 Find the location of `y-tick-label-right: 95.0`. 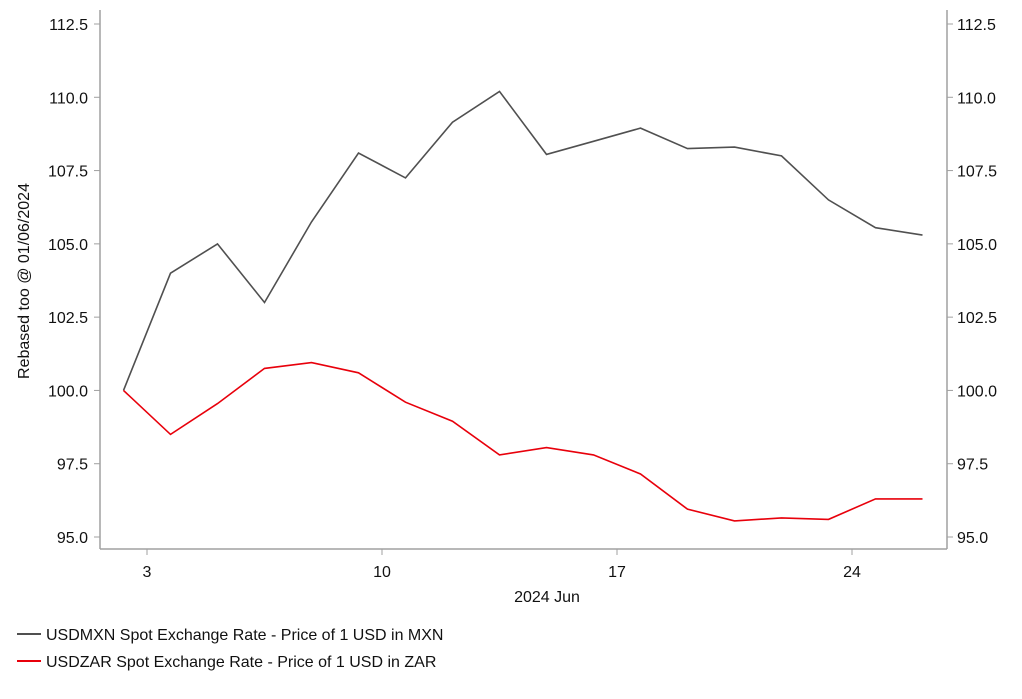

y-tick-label-right: 95.0 is located at coordinates (972, 538).